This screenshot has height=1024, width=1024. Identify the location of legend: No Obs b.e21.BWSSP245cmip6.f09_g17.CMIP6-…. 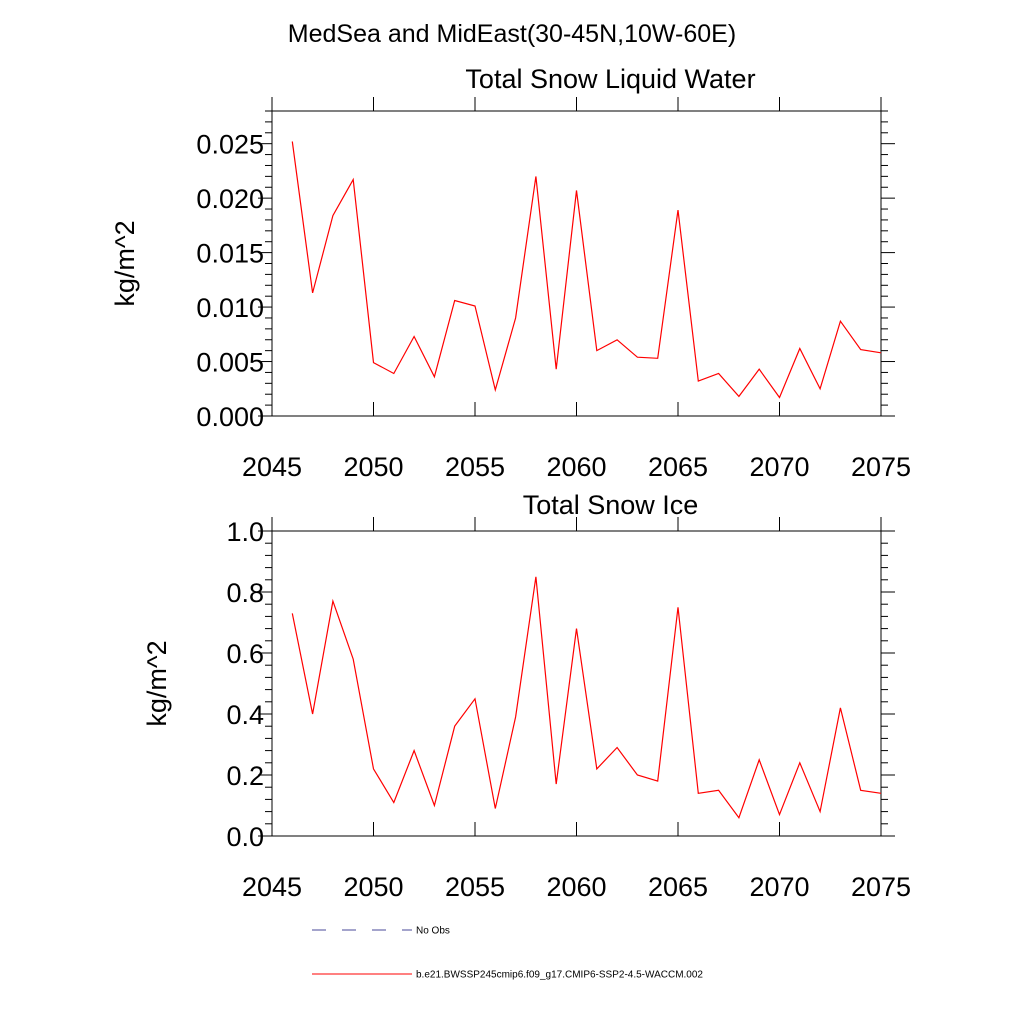
(507, 953).